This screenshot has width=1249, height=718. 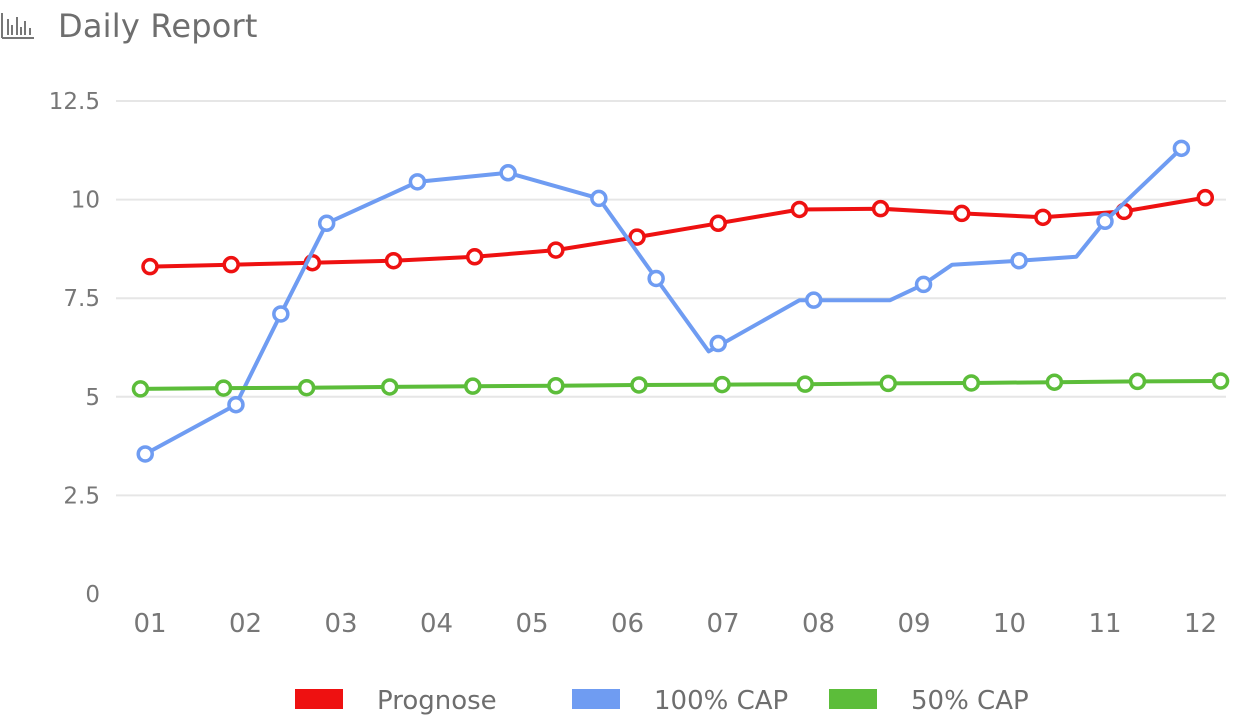 What do you see at coordinates (158, 26) in the screenshot?
I see `page-title: Daily Report` at bounding box center [158, 26].